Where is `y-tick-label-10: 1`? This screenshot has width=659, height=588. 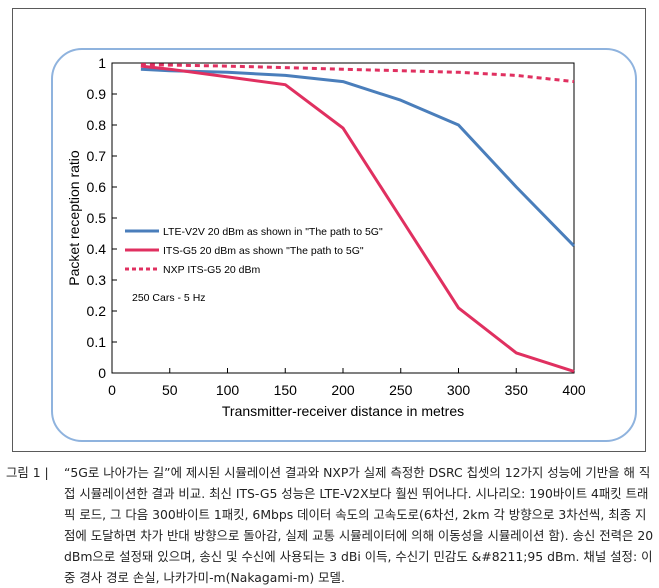 y-tick-label-10: 1 is located at coordinates (102, 63).